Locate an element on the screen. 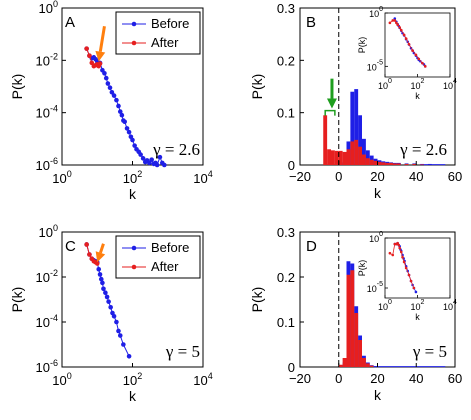  y-tick-label: 10⁻⁴ is located at coordinates (47, 321).